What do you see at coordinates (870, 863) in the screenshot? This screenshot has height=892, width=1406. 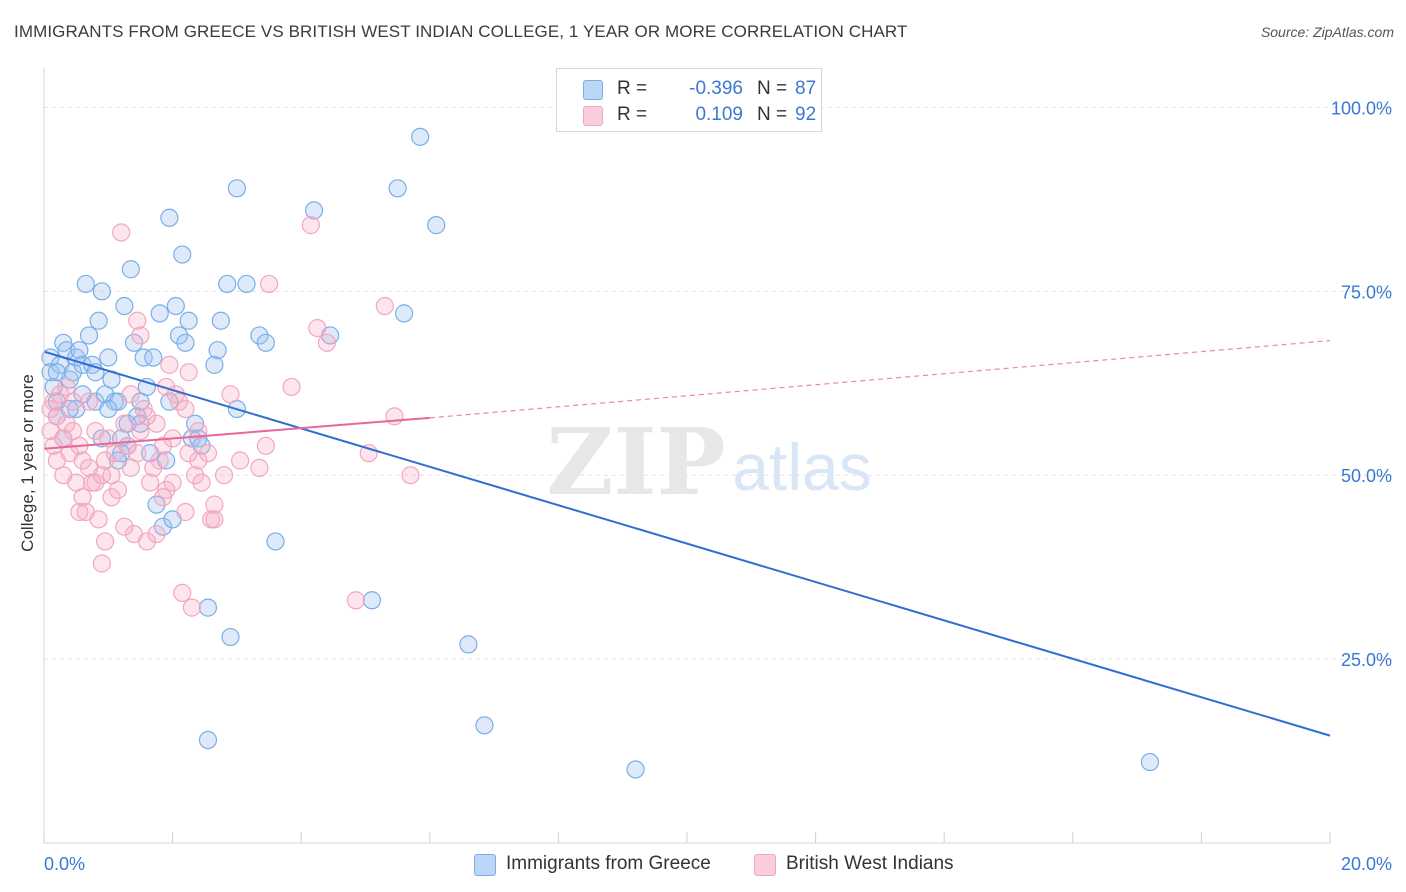 I see `bottom-legend-label-bwi: British West Indians` at bounding box center [870, 863].